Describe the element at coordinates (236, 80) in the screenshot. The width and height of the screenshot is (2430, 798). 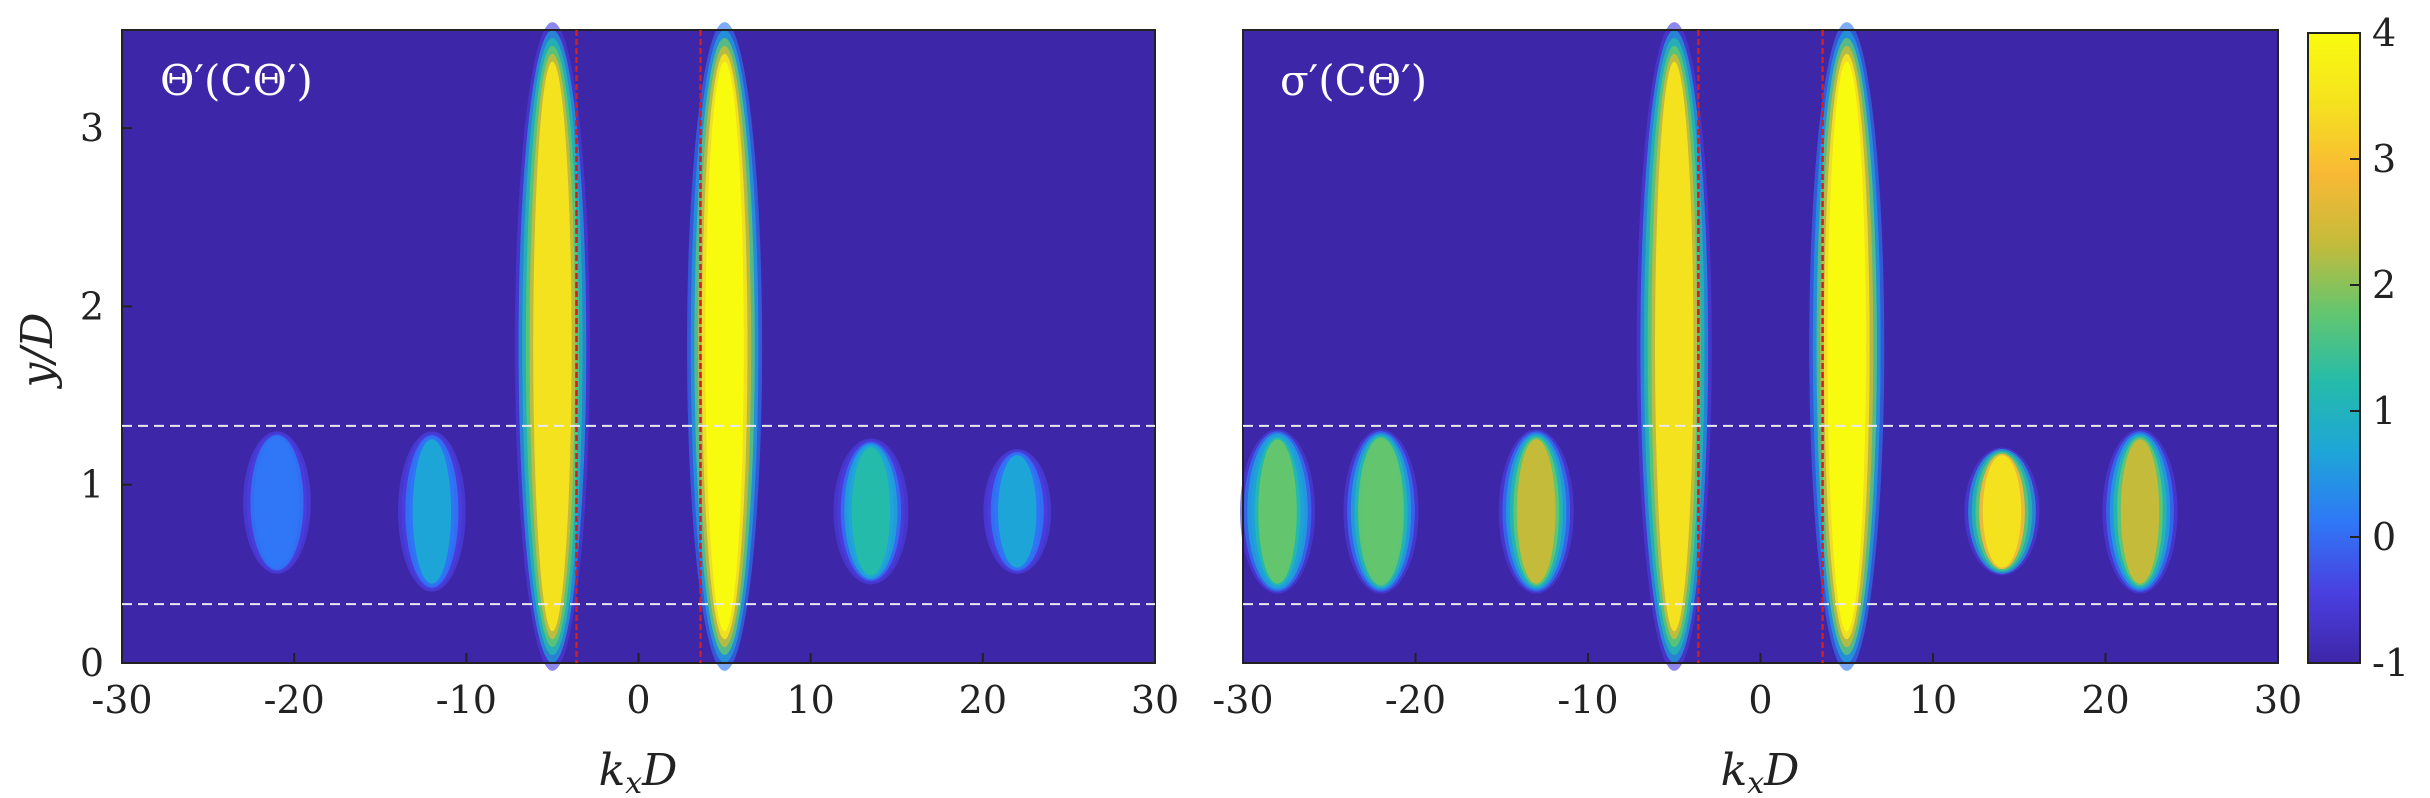
I see `left-panel-label: Θ′(CΘ′)` at that location.